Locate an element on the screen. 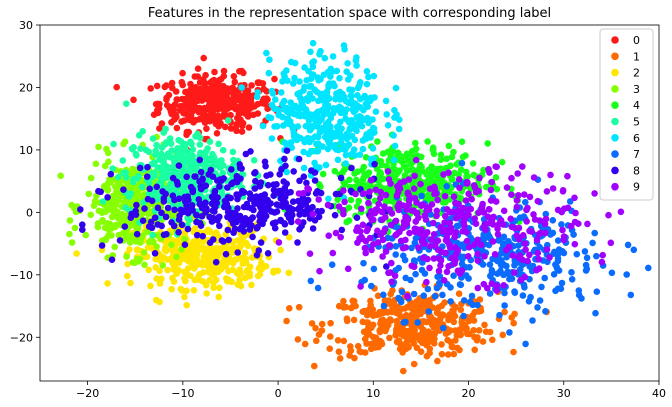 This screenshot has height=407, width=672. legend-item-5: 5 is located at coordinates (625, 122).